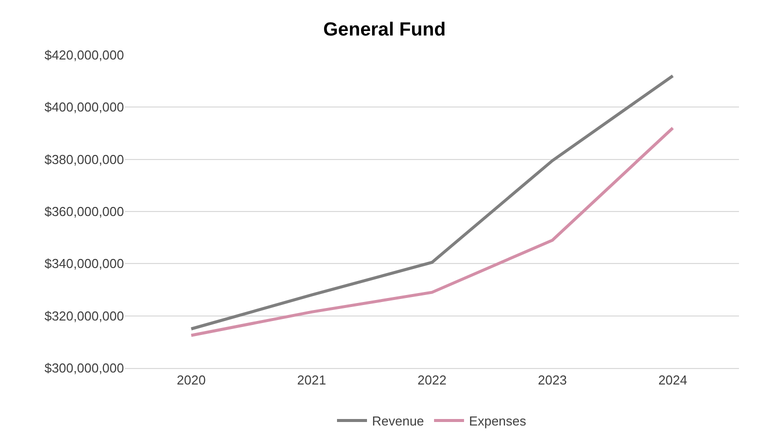  I want to click on y-tick-label: $360,000,000, so click(84, 212).